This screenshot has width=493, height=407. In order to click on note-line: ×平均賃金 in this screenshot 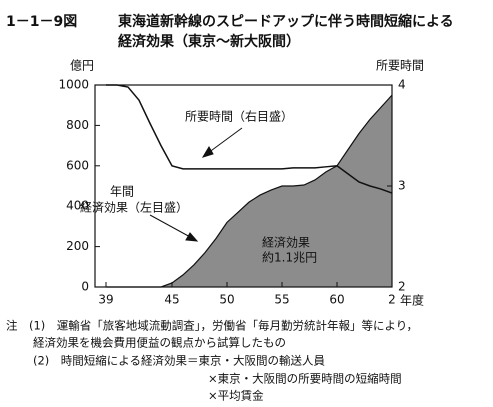, I will do `click(236, 396)`.